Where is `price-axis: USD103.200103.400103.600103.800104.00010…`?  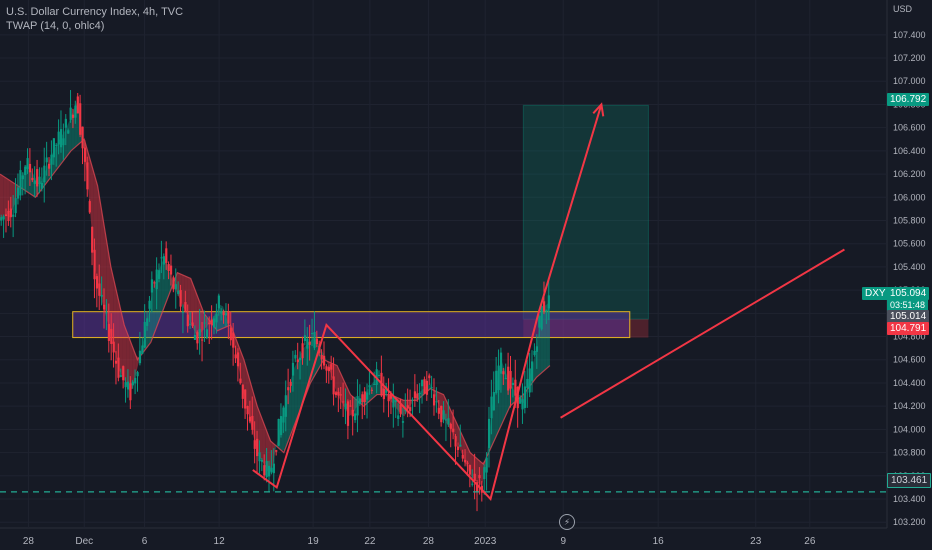
price-axis: USD103.200103.400103.600103.800104.00010… is located at coordinates (909, 265).